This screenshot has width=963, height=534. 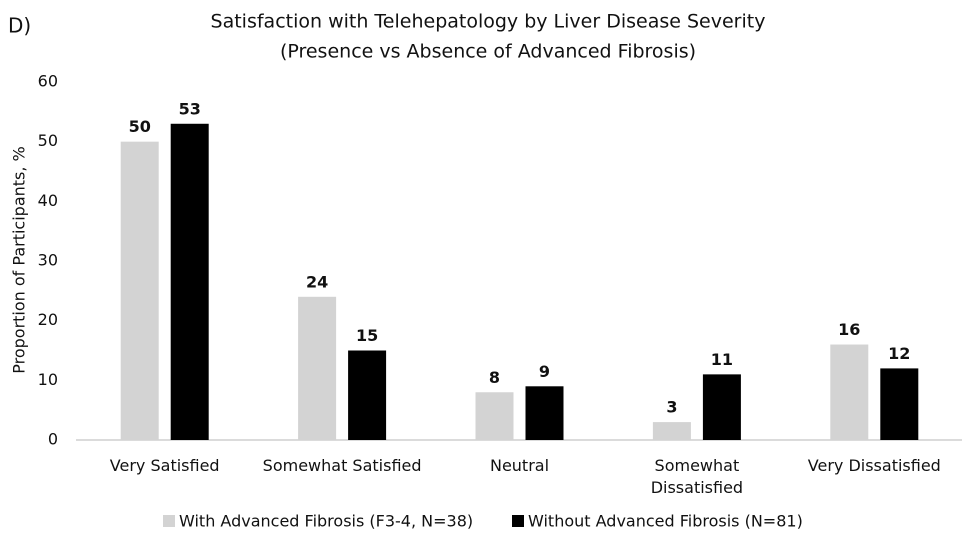 What do you see at coordinates (494, 377) in the screenshot?
I see `data-label: 8` at bounding box center [494, 377].